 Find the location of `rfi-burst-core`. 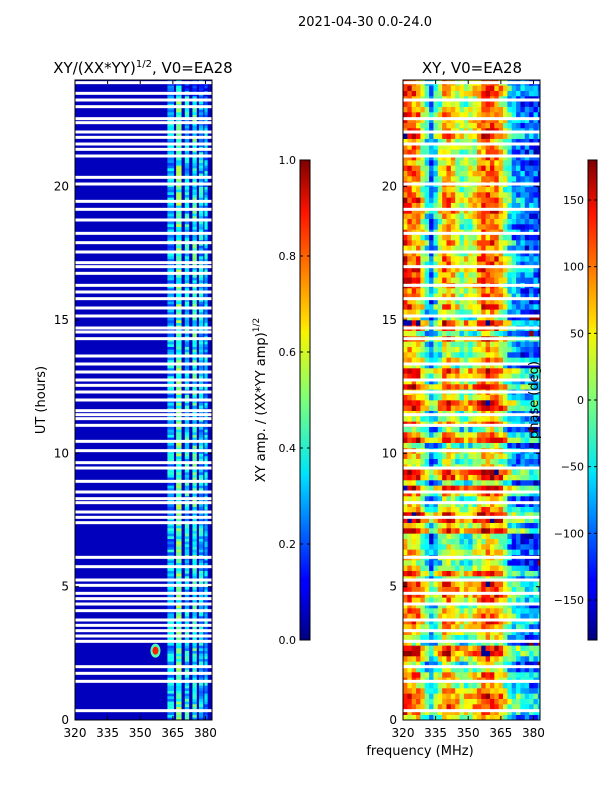

rfi-burst-core is located at coordinates (155, 650).